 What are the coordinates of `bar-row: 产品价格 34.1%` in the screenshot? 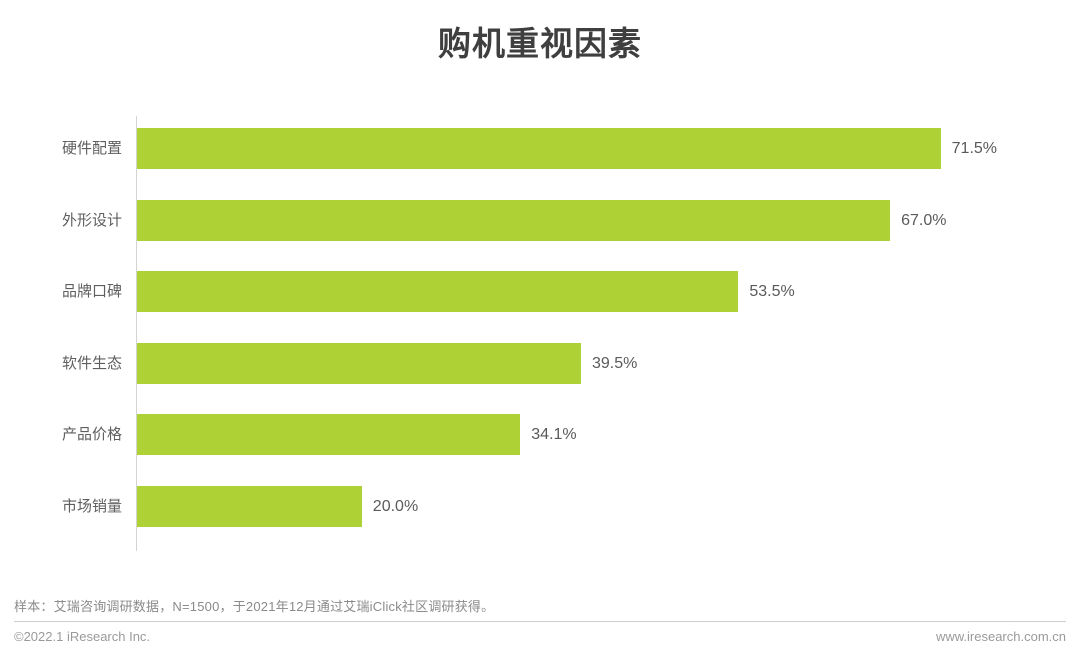 It's located at (540, 434).